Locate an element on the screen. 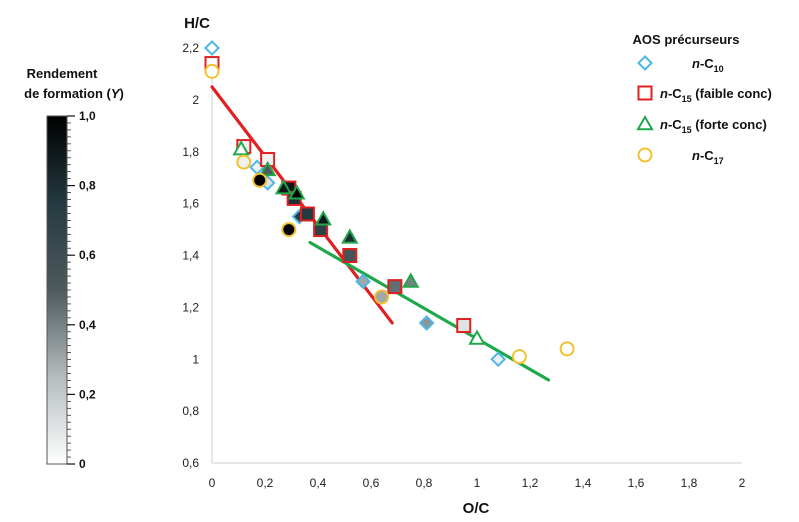 The width and height of the screenshot is (799, 522). x-tick-label: 0,4 is located at coordinates (318, 483).